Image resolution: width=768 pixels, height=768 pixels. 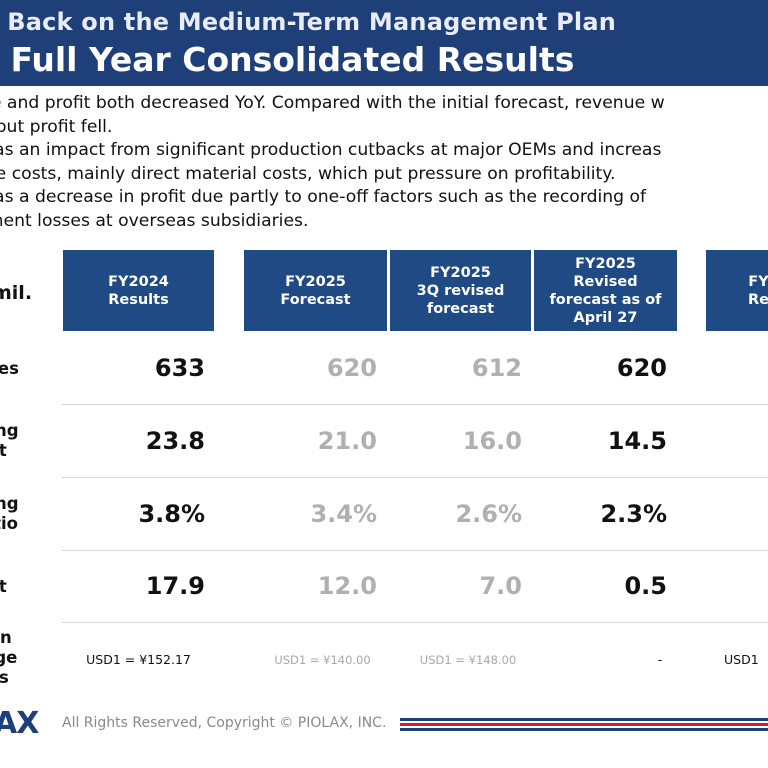 I want to click on cell-fy2025-3q-revised: 16.0, so click(x=492, y=441).